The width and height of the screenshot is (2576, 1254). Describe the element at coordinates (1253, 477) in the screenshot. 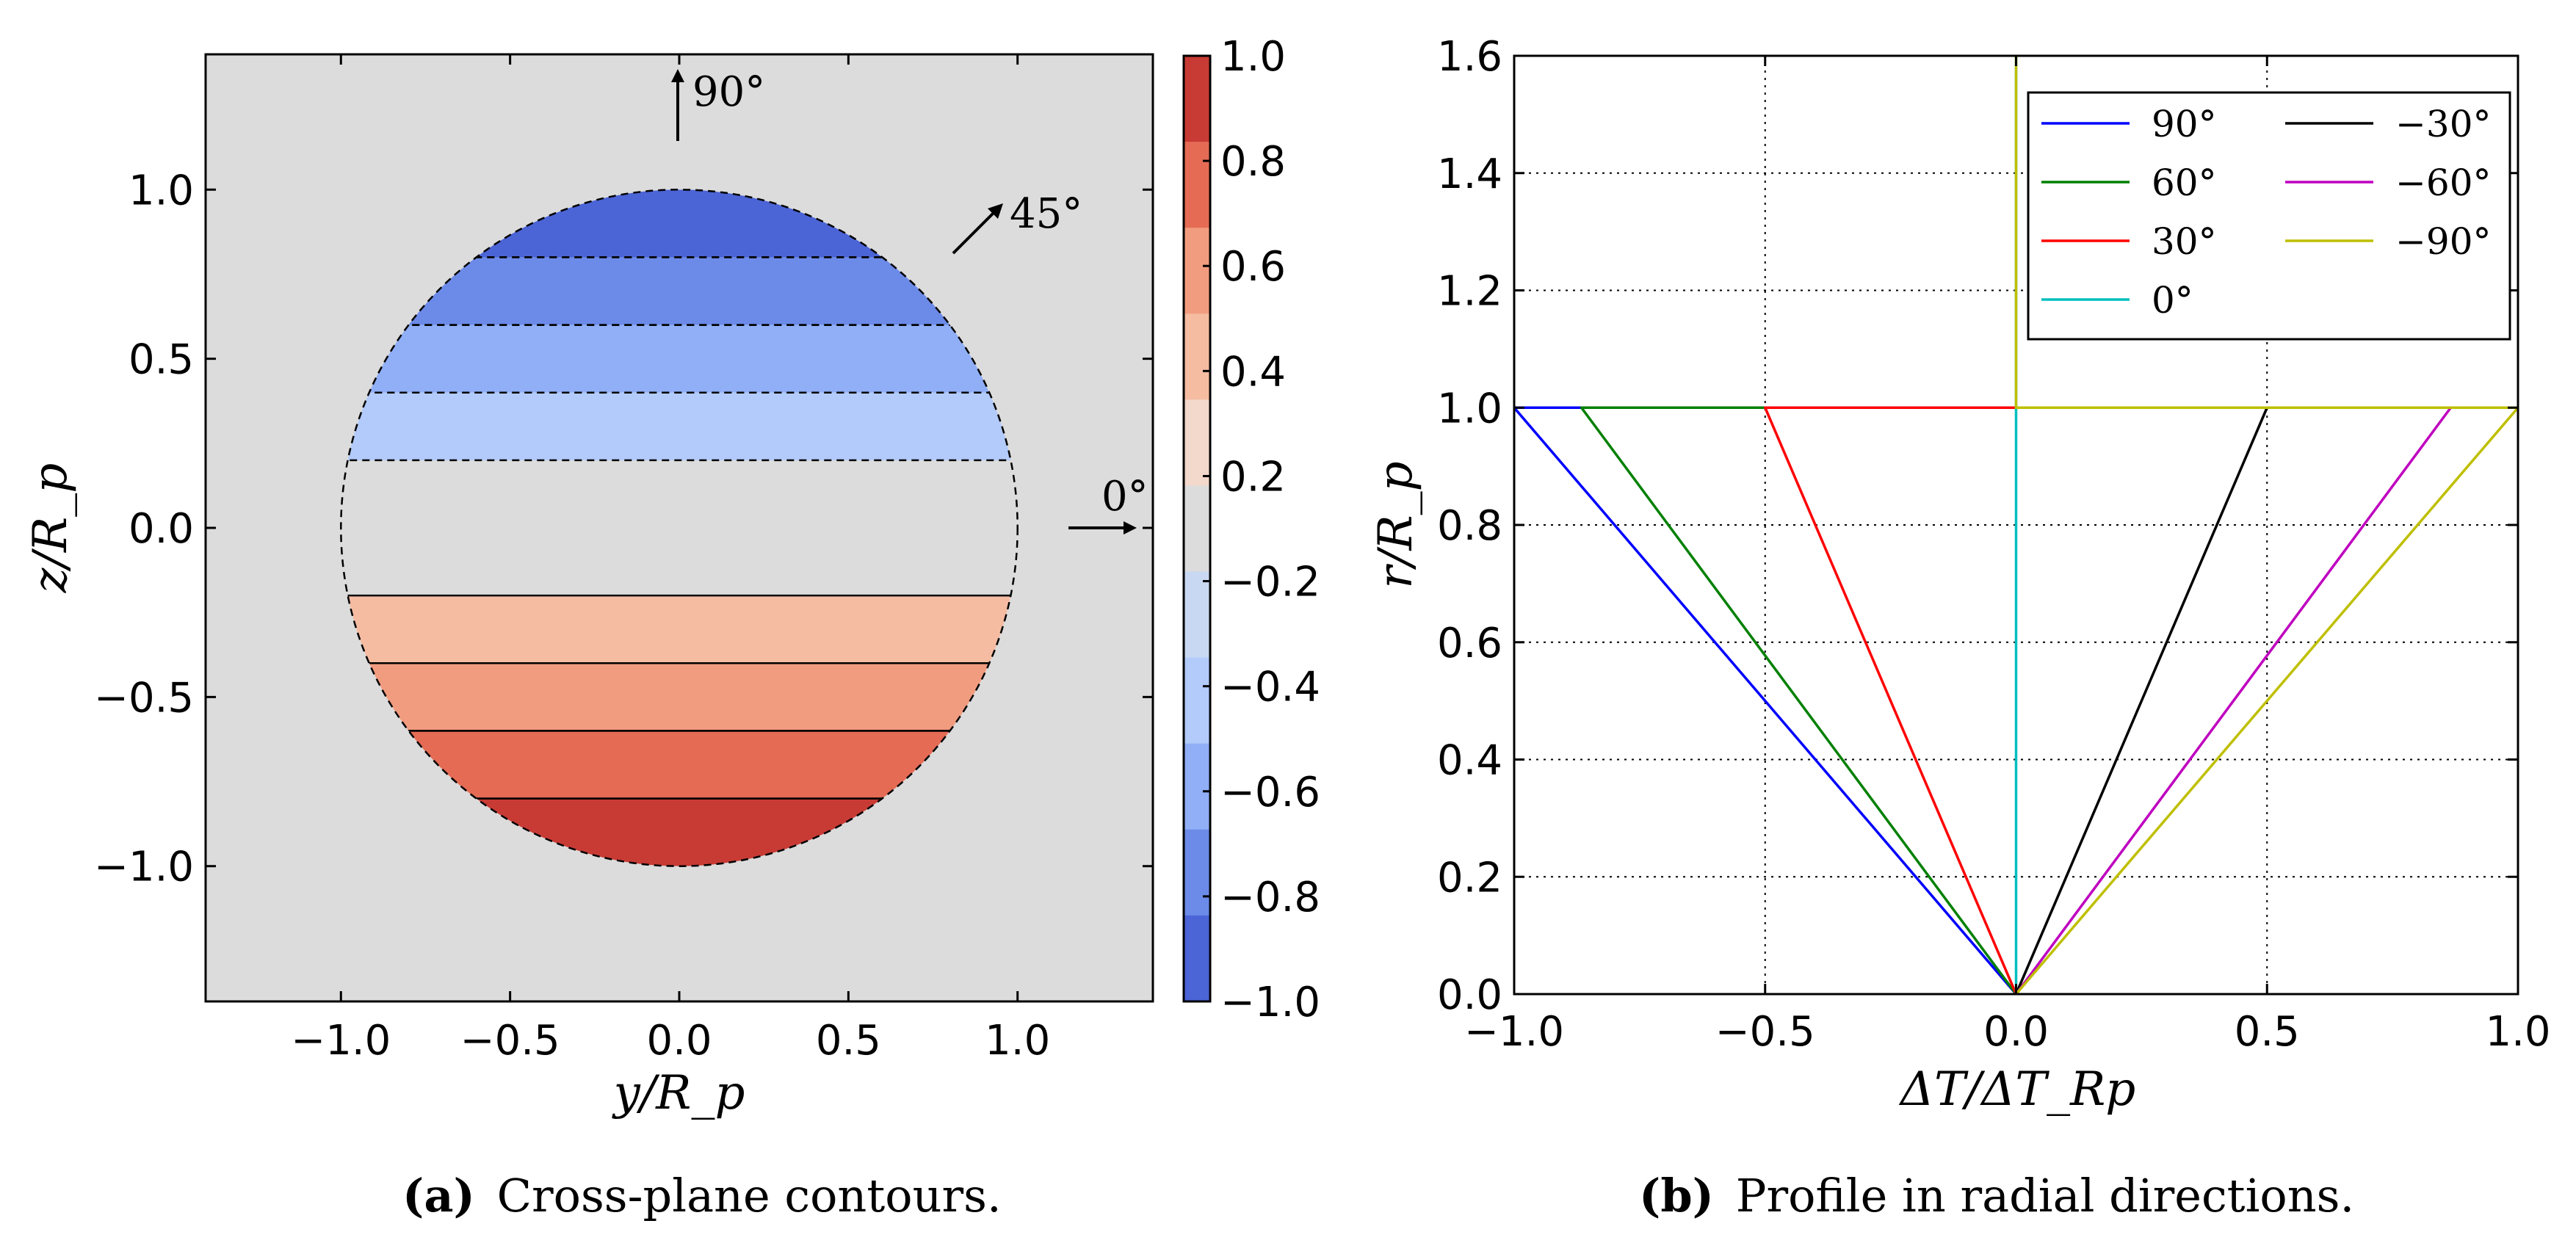

I see `colorbar-tick-label-4: 0.2` at that location.